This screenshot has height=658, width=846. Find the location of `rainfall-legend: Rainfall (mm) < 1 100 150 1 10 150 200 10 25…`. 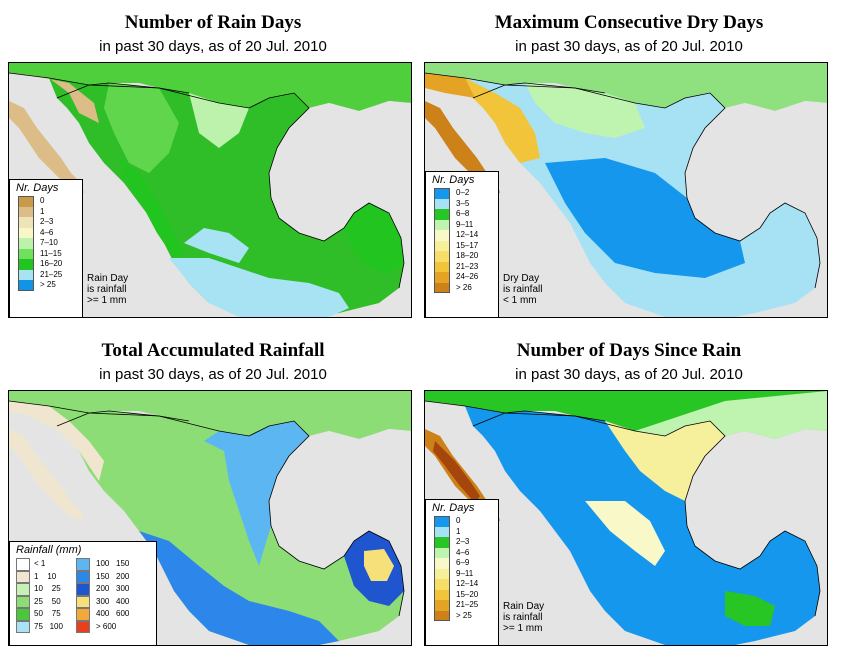

rainfall-legend: Rainfall (mm) < 1 100 150 1 10 150 200 10 25… is located at coordinates (83, 593).